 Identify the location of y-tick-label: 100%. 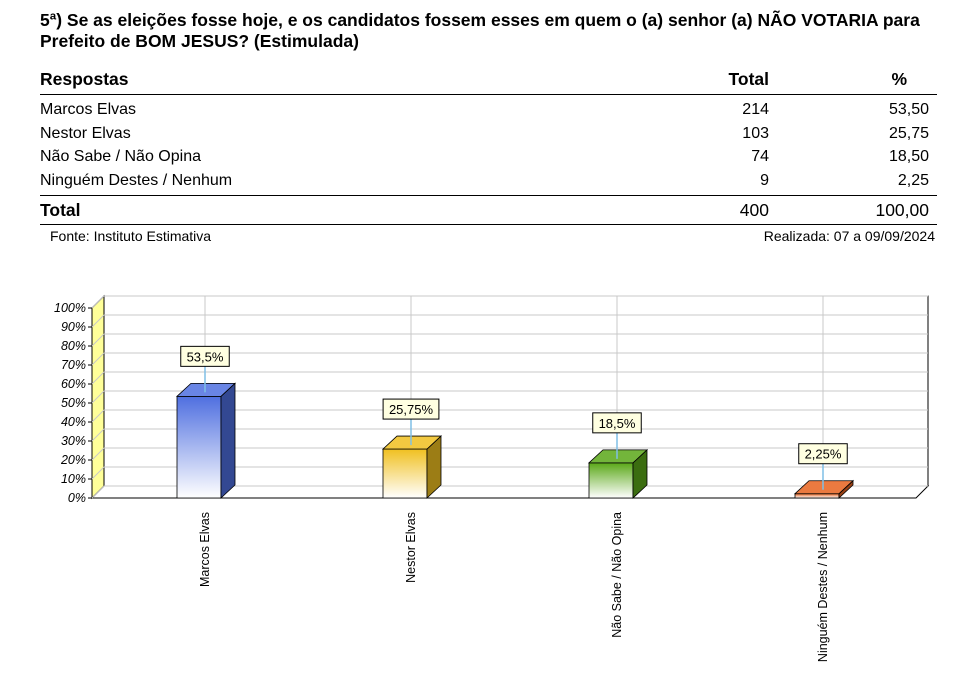
(70, 308).